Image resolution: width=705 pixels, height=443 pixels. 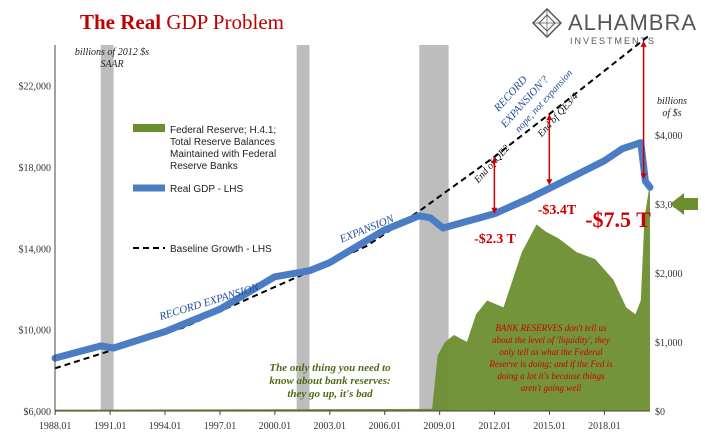 What do you see at coordinates (669, 343) in the screenshot?
I see `right-tick-label-1: $1,000` at bounding box center [669, 343].